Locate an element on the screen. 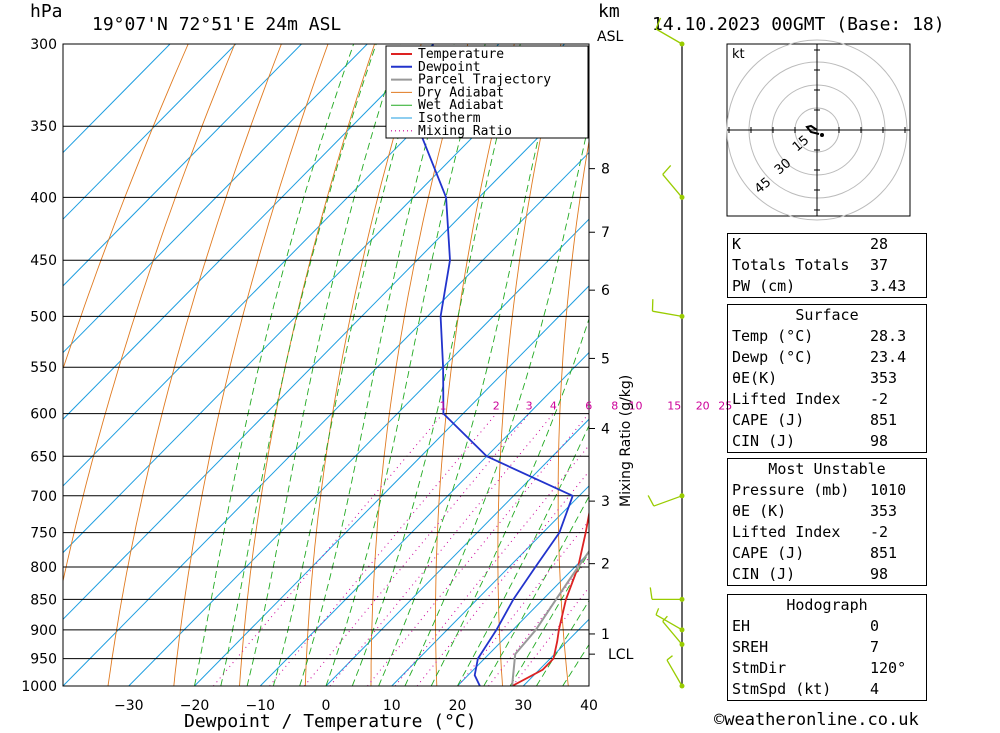 This screenshot has height=733, width=1000. temperature-tick-label: 20 is located at coordinates (458, 706).